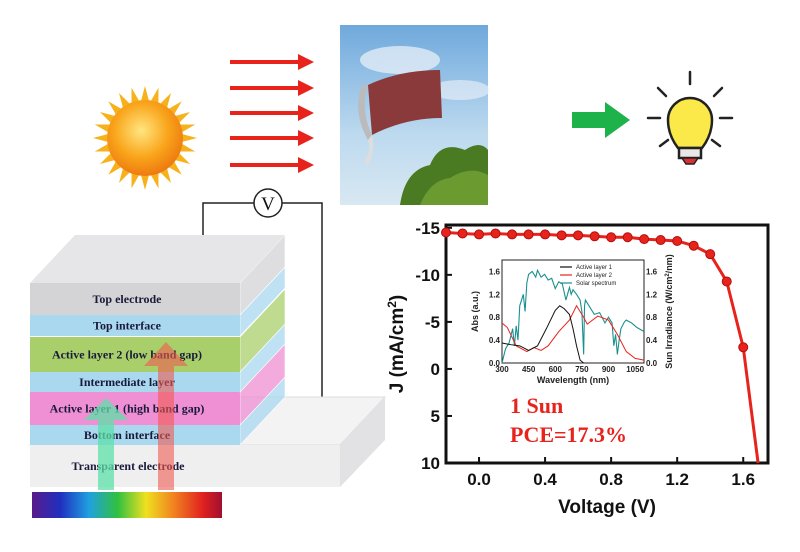 The image size is (800, 552). What do you see at coordinates (652, 317) in the screenshot?
I see `inset-y2-tick-label: 0.8` at bounding box center [652, 317].